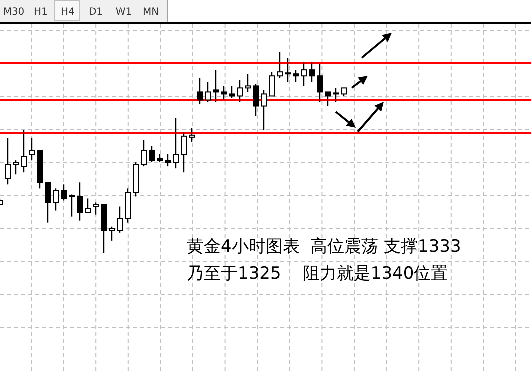 Image resolution: width=531 pixels, height=372 pixels. What do you see at coordinates (68, 12) in the screenshot?
I see `text: H4` at bounding box center [68, 12].